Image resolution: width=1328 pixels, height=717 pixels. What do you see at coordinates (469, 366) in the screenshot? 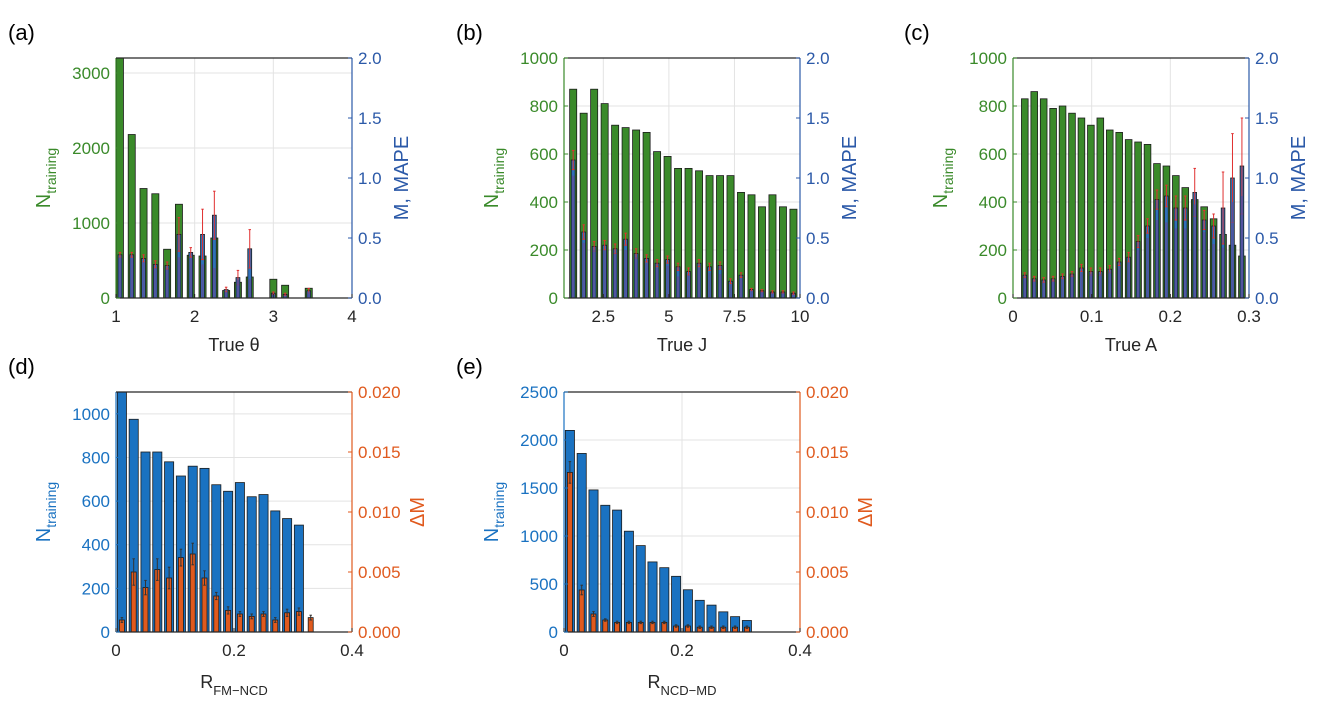
I see `panel-label: (e)` at bounding box center [469, 366].